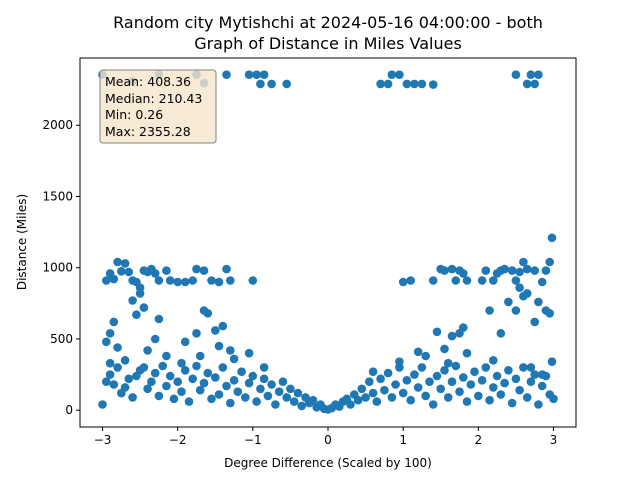  What do you see at coordinates (148, 131) in the screenshot?
I see `stats-max: Max: 2355.28` at bounding box center [148, 131].